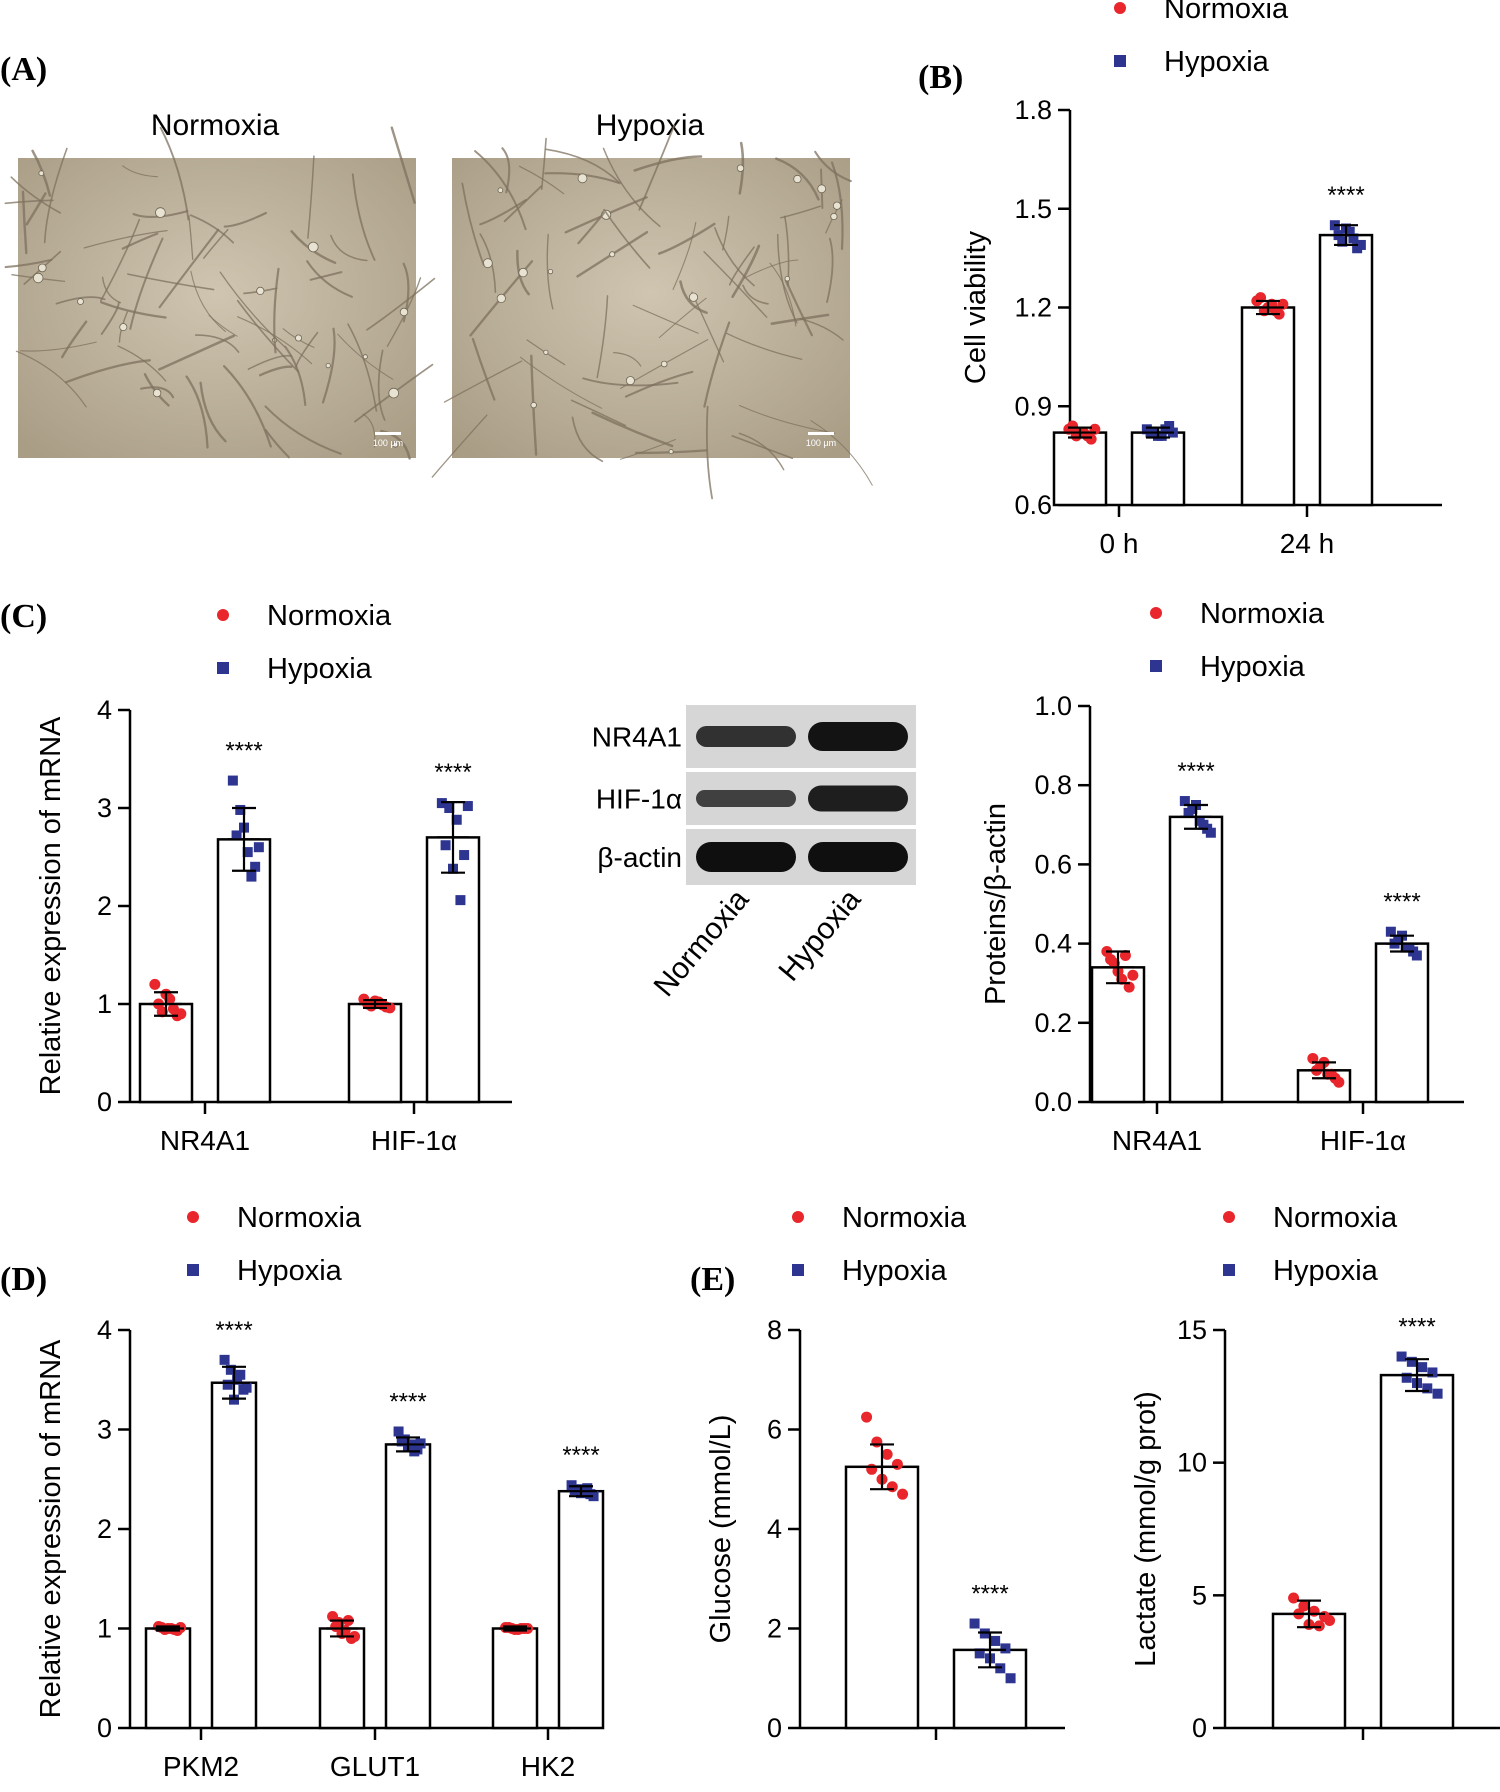 The image size is (1500, 1792). I want to click on panel-label-a: (A), so click(23, 69).